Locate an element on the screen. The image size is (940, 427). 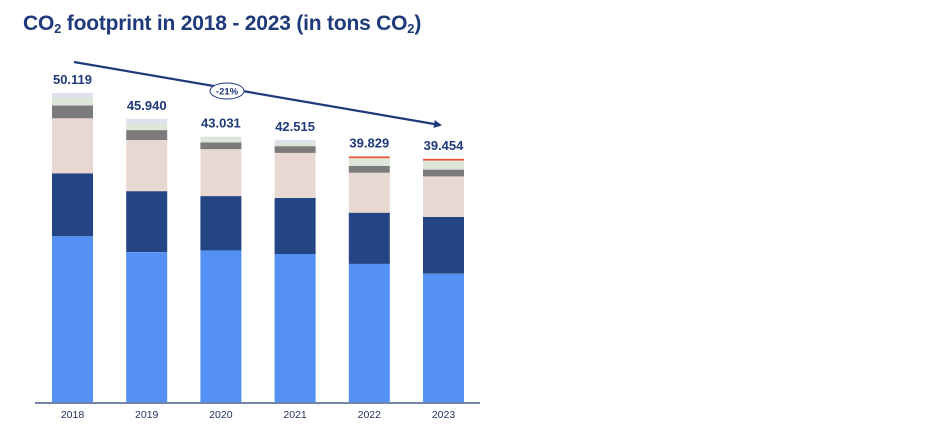
trend-label-oval is located at coordinates (227, 91).